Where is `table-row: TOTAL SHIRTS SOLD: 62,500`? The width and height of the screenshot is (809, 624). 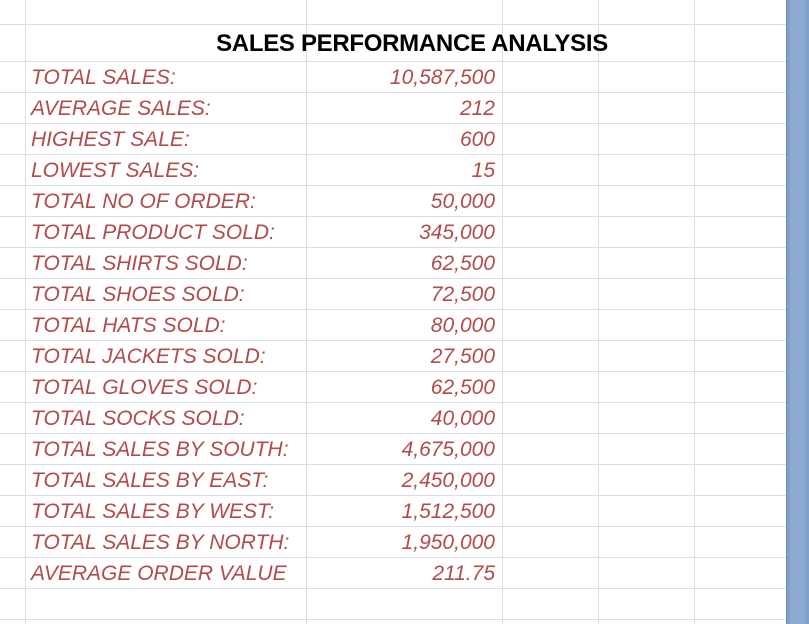
table-row: TOTAL SHIRTS SOLD: 62,500 is located at coordinates (393, 263).